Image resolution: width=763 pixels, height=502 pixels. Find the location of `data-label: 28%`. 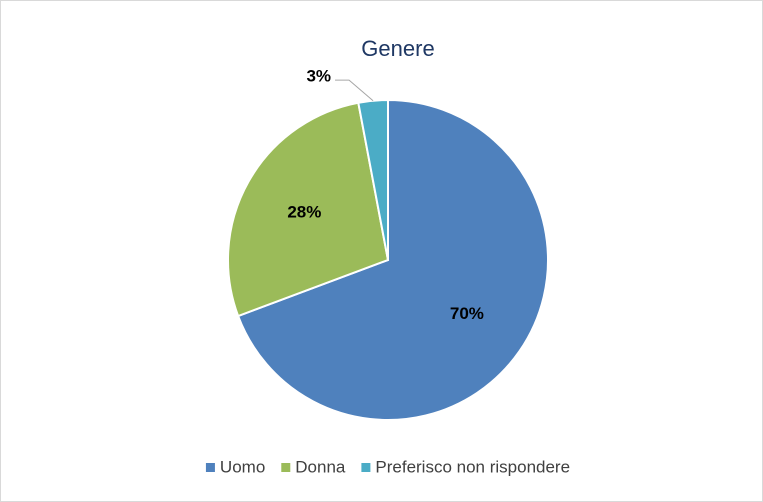

data-label: 28% is located at coordinates (304, 211).